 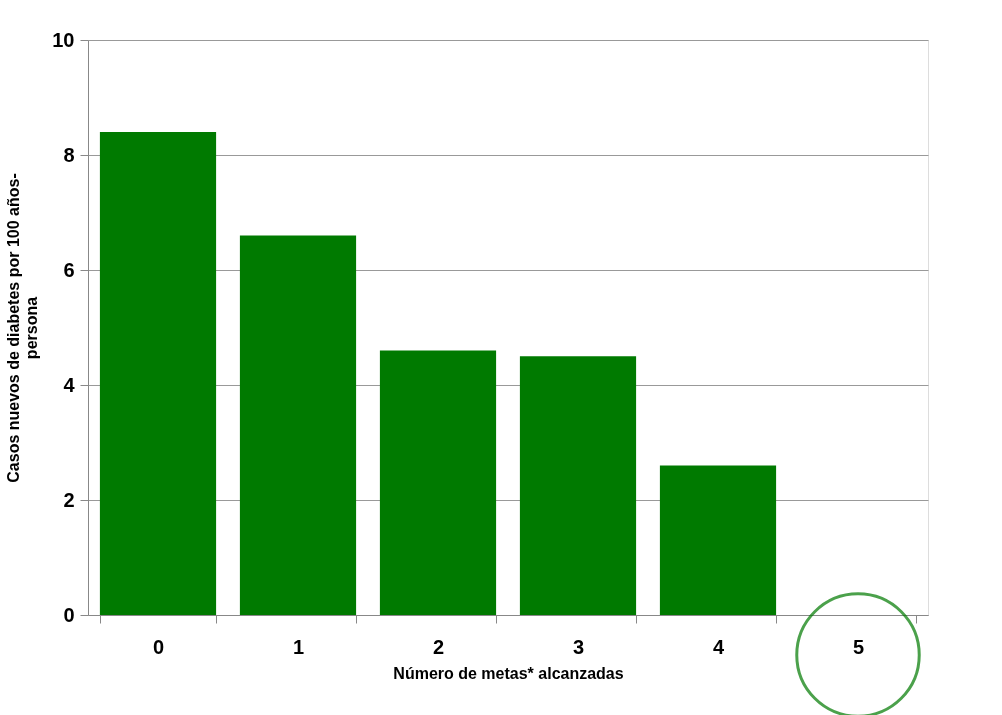 What do you see at coordinates (23, 328) in the screenshot?
I see `y-axis-title: Casos nuevos de diabetes por 100 años-persona` at bounding box center [23, 328].